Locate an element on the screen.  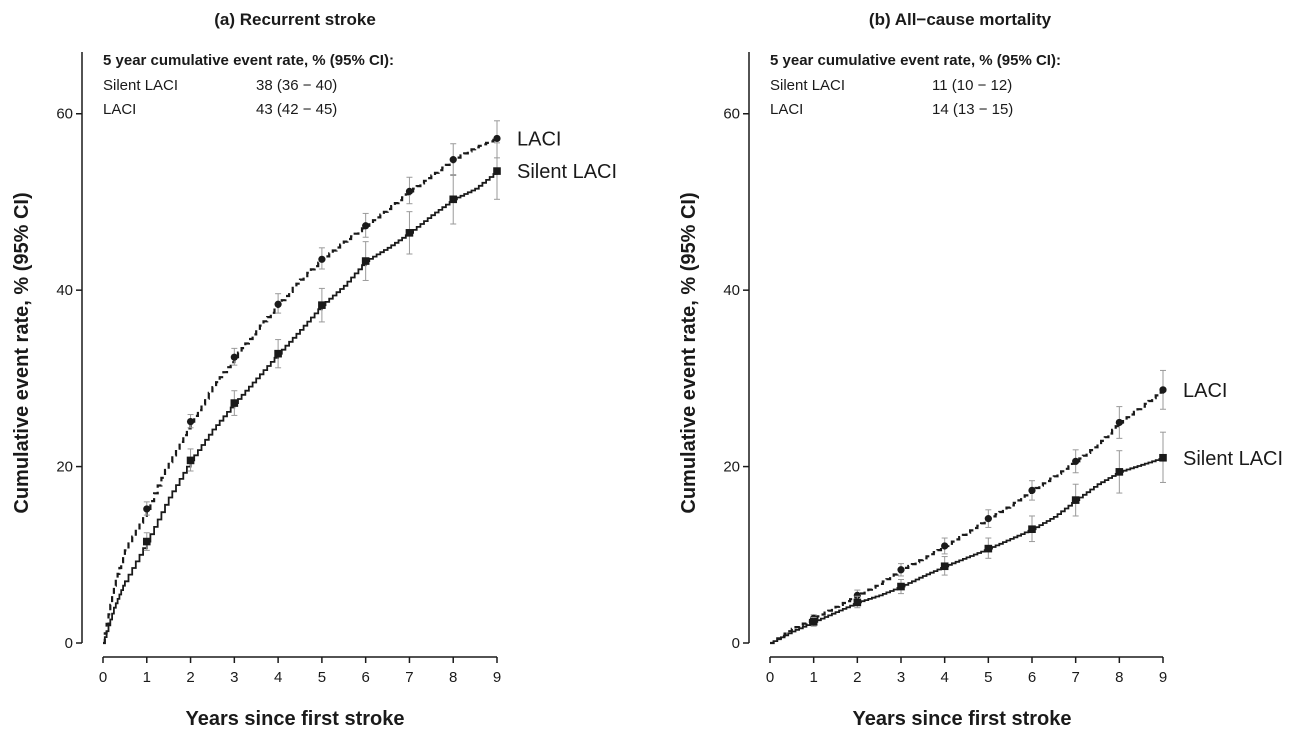
legend-row-2-value: 43 (42 − 45) is located at coordinates (296, 109).